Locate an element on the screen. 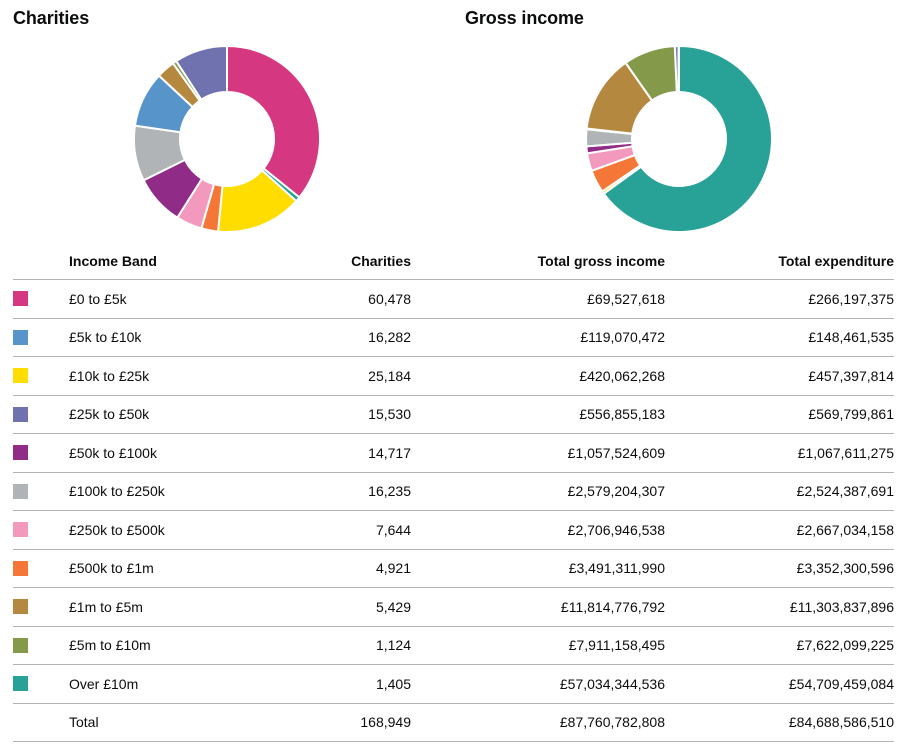 Image resolution: width=909 pixels, height=749 pixels. gross-income-value: £11,814,776,792 is located at coordinates (538, 607).